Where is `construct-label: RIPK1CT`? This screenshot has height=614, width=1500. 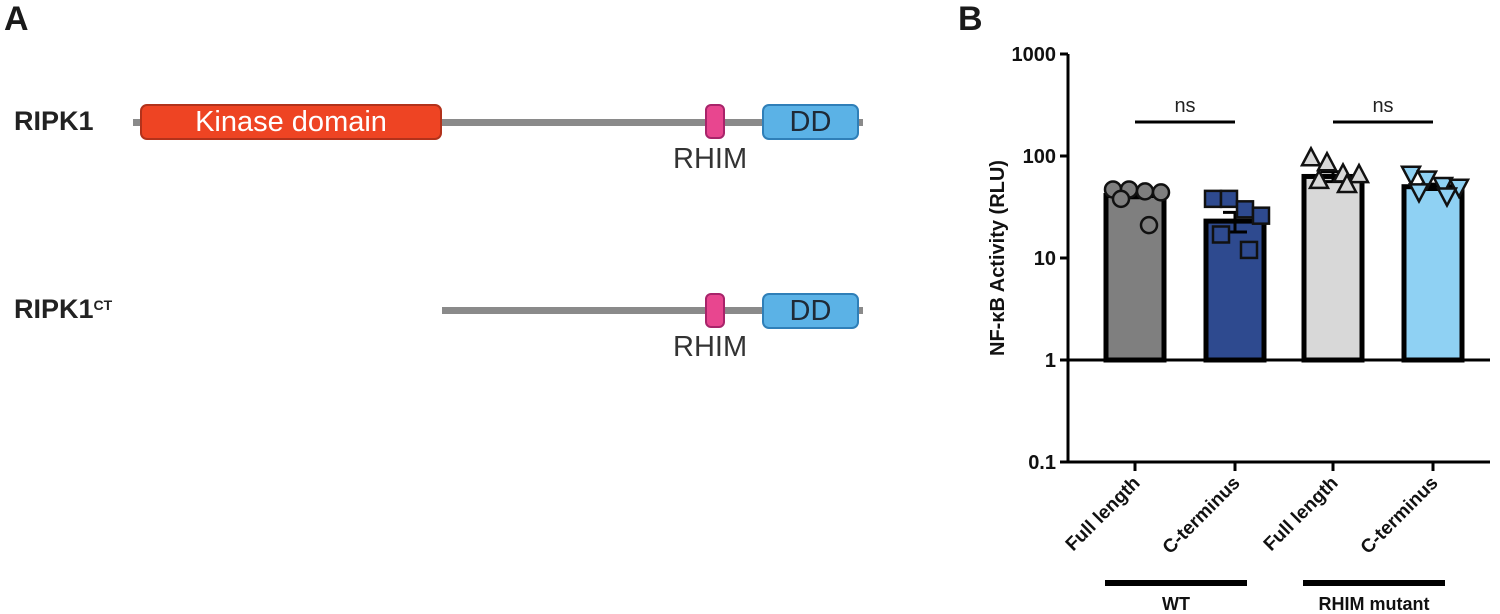 construct-label: RIPK1CT is located at coordinates (63, 309).